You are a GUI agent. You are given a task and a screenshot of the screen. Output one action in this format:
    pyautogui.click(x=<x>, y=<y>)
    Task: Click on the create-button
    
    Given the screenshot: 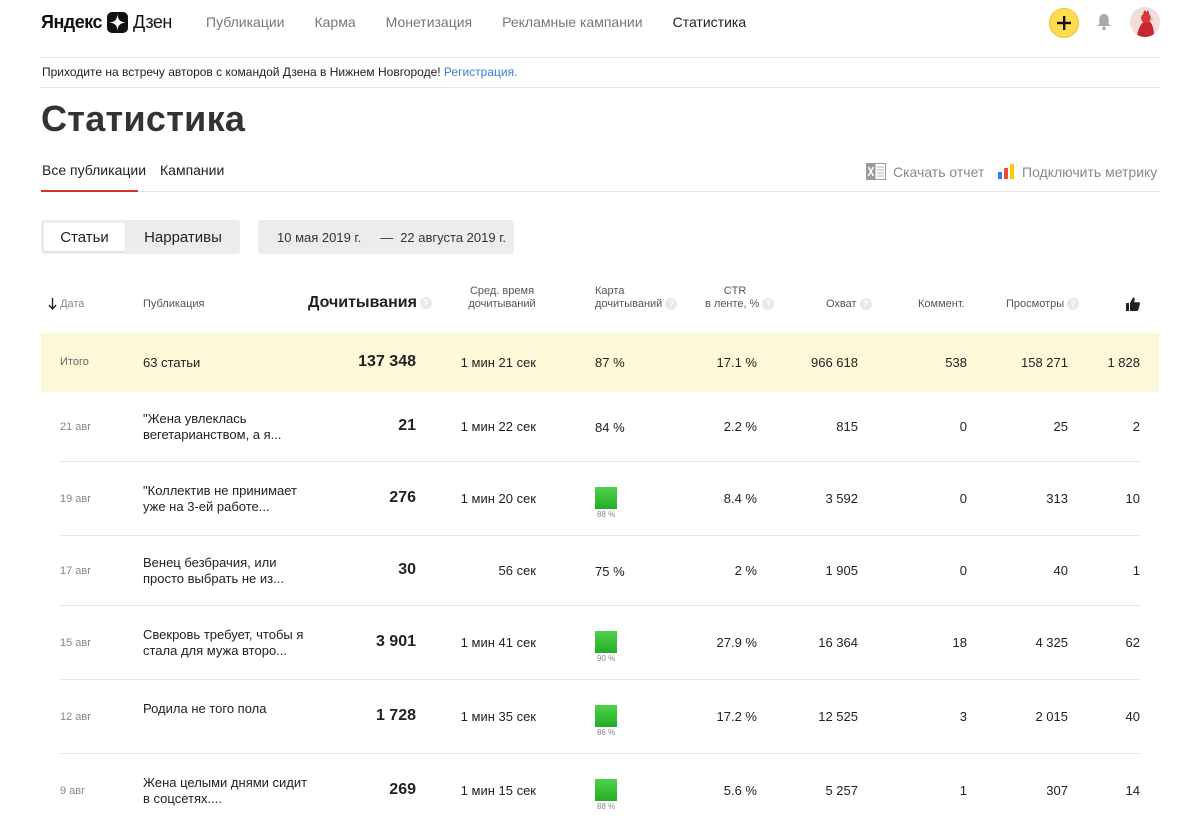 What is the action you would take?
    pyautogui.click(x=1064, y=23)
    